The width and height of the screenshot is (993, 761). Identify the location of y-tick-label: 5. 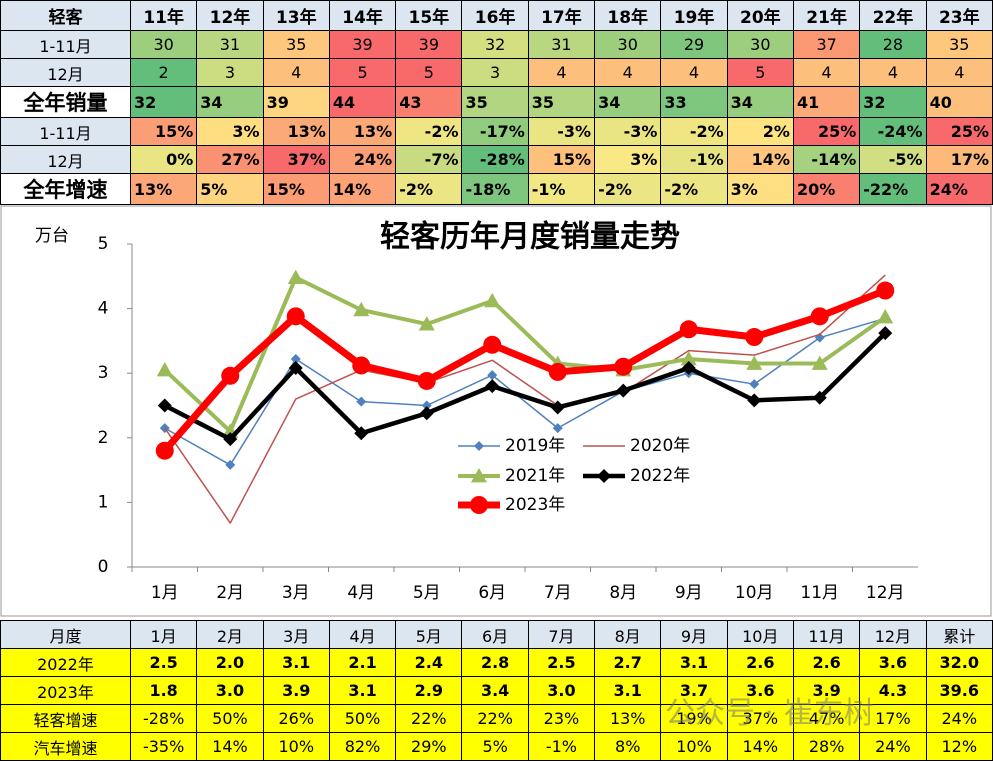
(103, 244).